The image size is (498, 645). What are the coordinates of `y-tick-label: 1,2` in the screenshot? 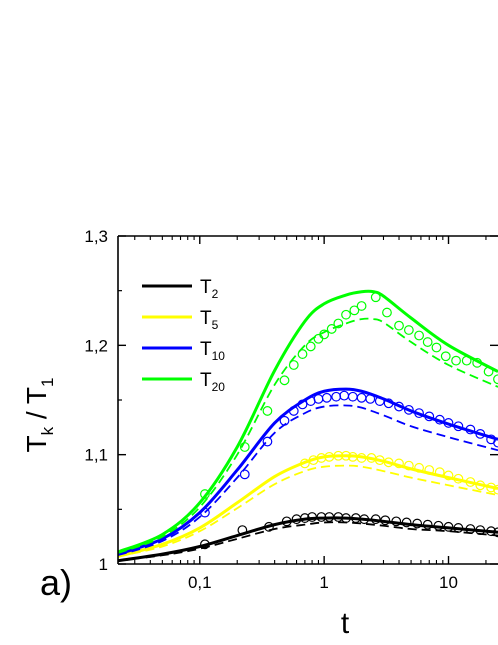 It's located at (96, 345).